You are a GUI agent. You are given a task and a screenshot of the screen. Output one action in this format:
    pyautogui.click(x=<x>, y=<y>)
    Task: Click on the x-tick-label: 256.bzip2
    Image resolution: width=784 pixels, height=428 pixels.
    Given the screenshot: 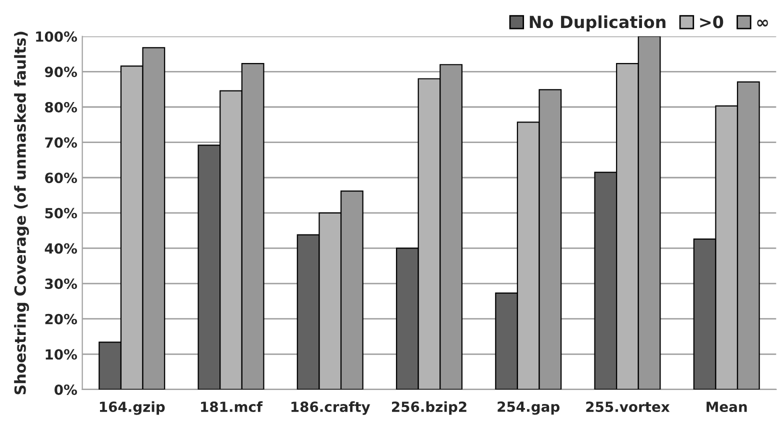 What is the action you would take?
    pyautogui.click(x=429, y=408)
    